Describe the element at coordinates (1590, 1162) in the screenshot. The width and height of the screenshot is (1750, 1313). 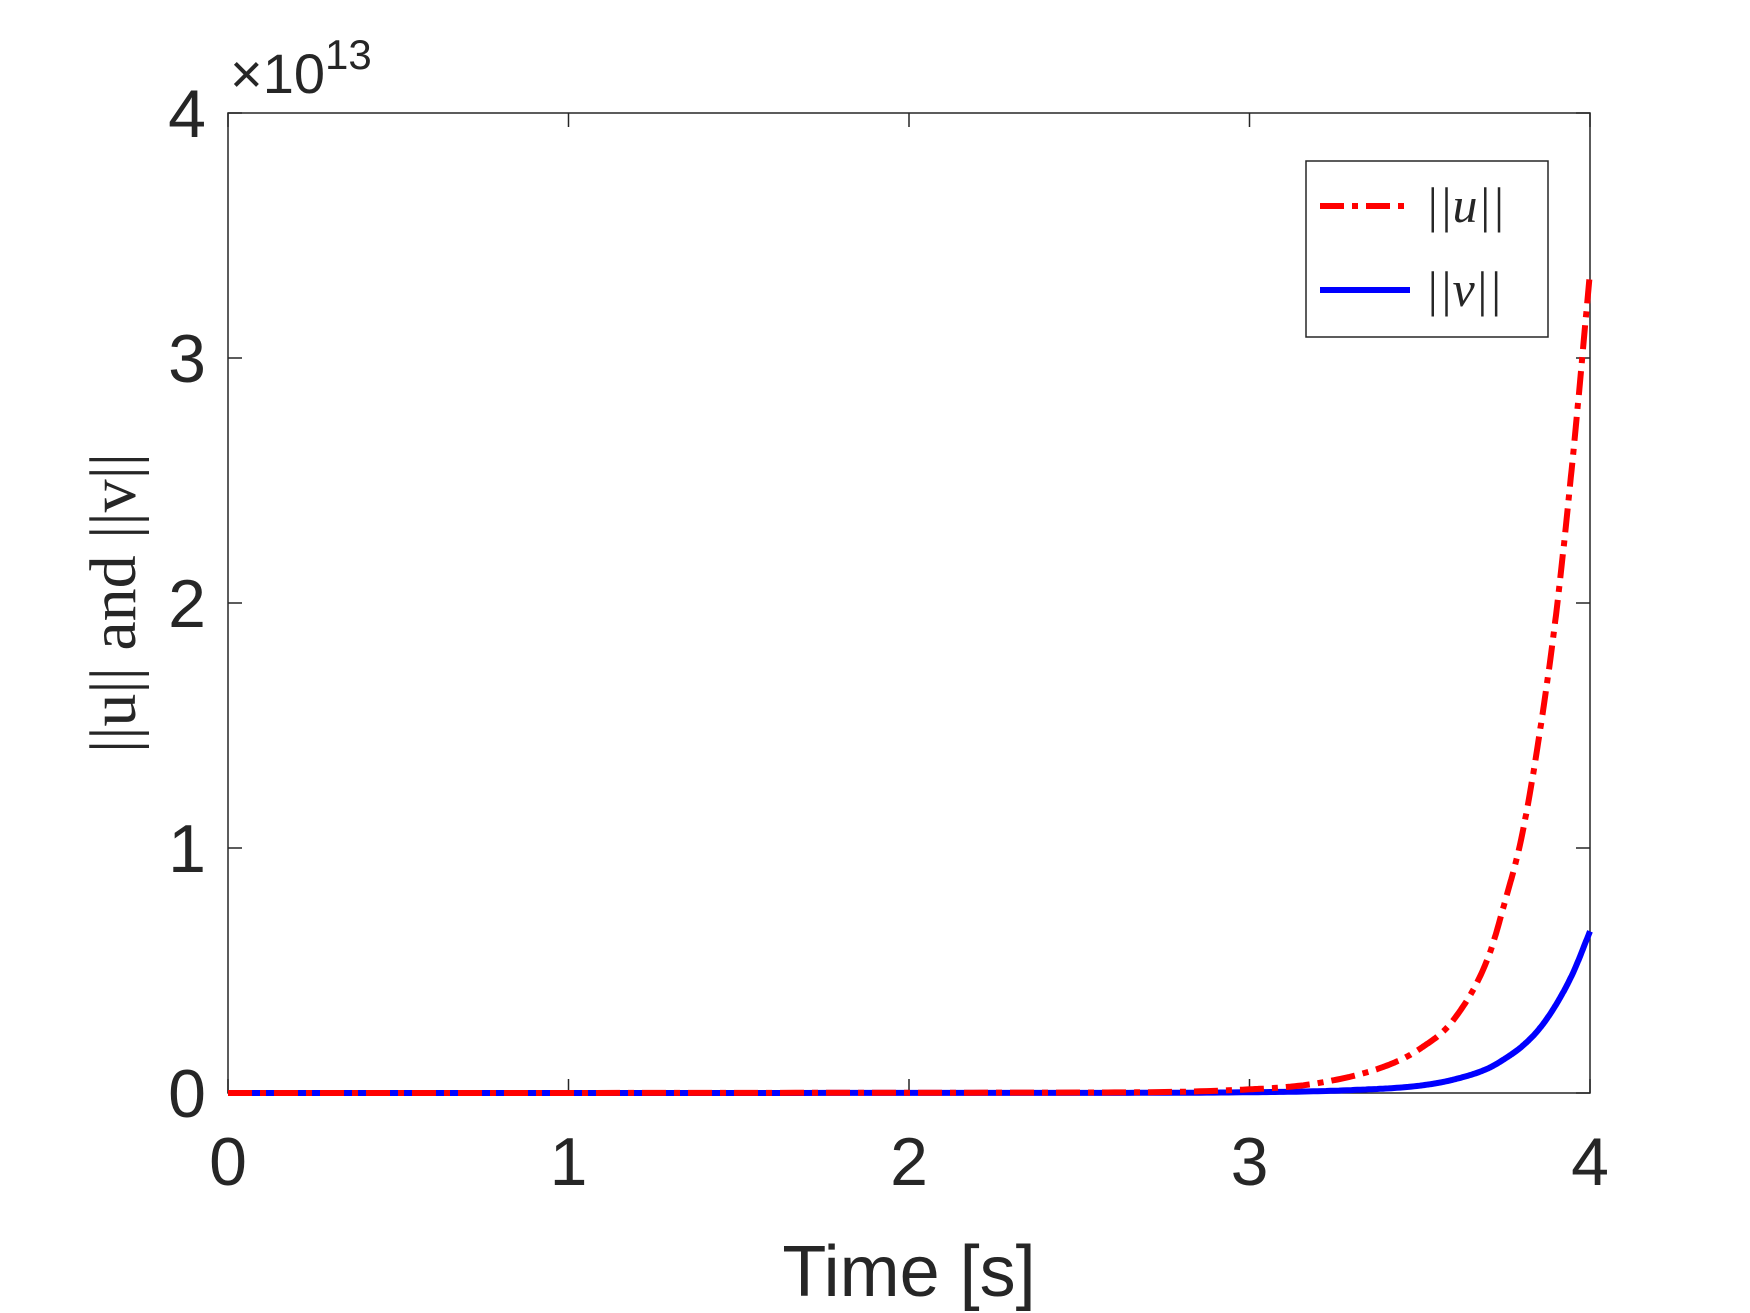
I see `x-tick-label: 4` at that location.